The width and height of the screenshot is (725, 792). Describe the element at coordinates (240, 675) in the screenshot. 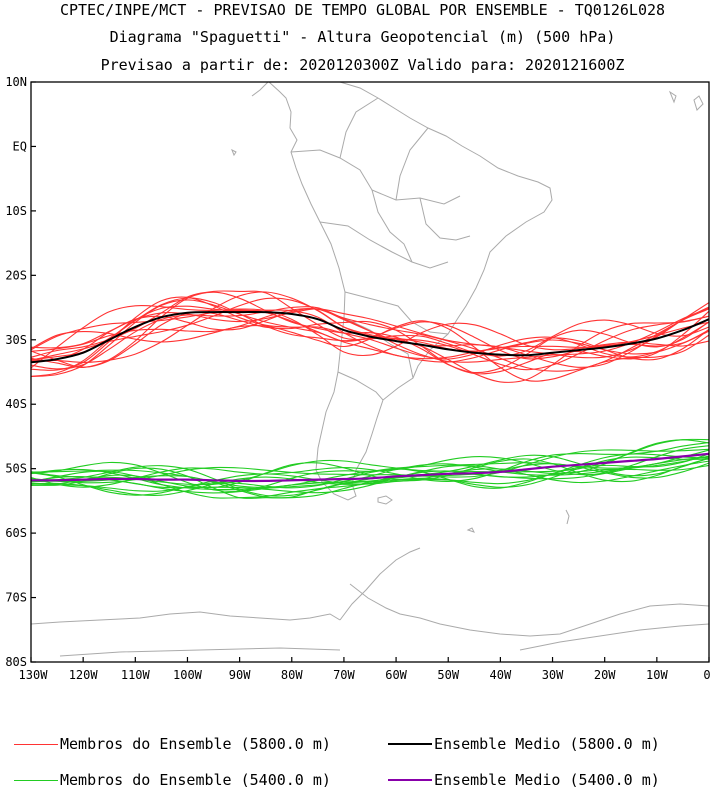

I see `lon-tick-label: 90W` at that location.